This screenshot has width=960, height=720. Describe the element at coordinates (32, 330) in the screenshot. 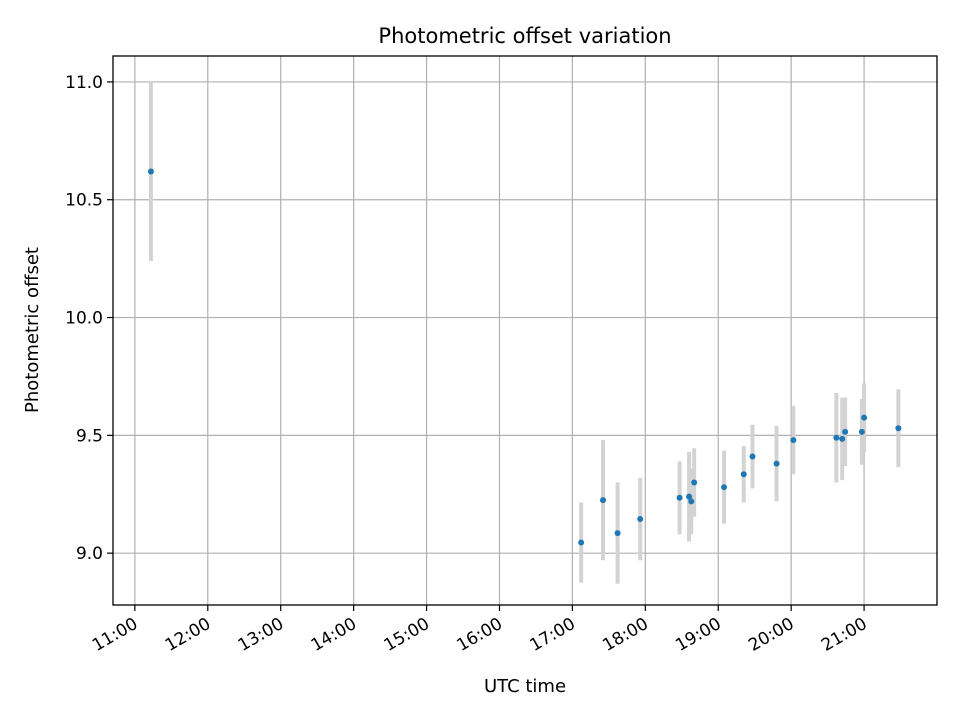

I see `y-axis-label: Photometric offset` at that location.